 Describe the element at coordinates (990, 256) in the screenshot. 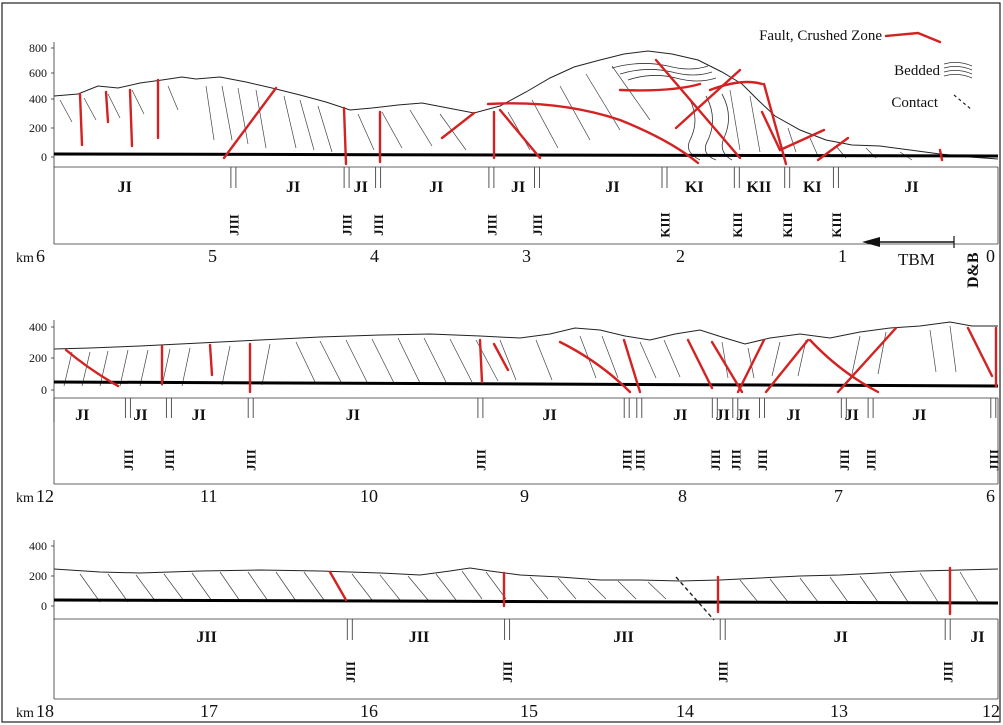

I see `km-label: 0` at that location.